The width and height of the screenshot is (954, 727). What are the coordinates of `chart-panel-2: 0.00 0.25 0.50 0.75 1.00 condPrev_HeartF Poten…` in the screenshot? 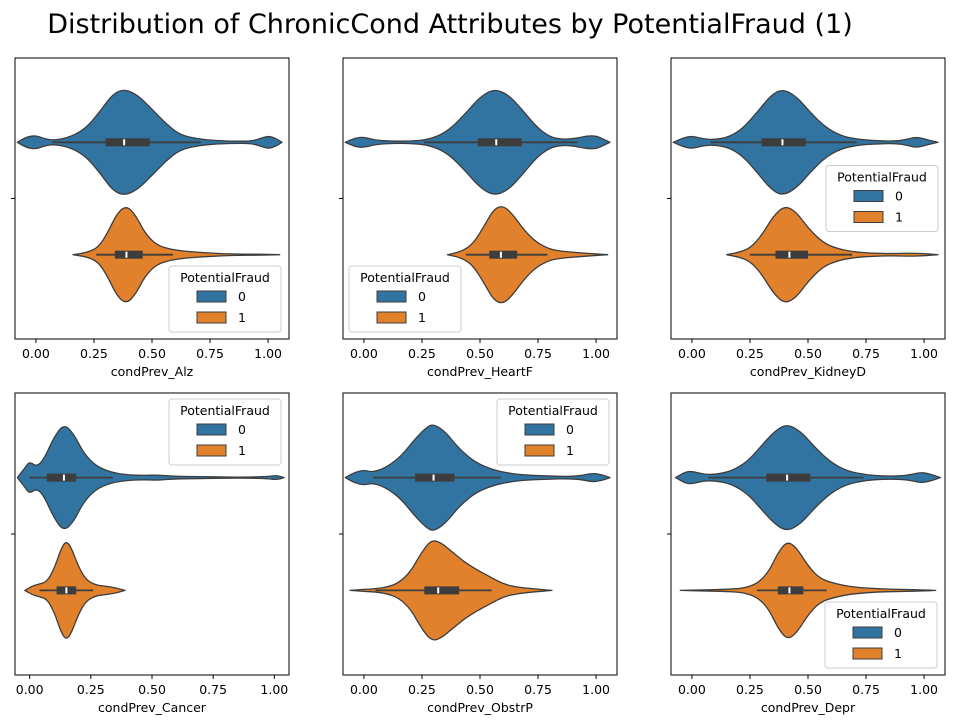 It's located at (478, 218).